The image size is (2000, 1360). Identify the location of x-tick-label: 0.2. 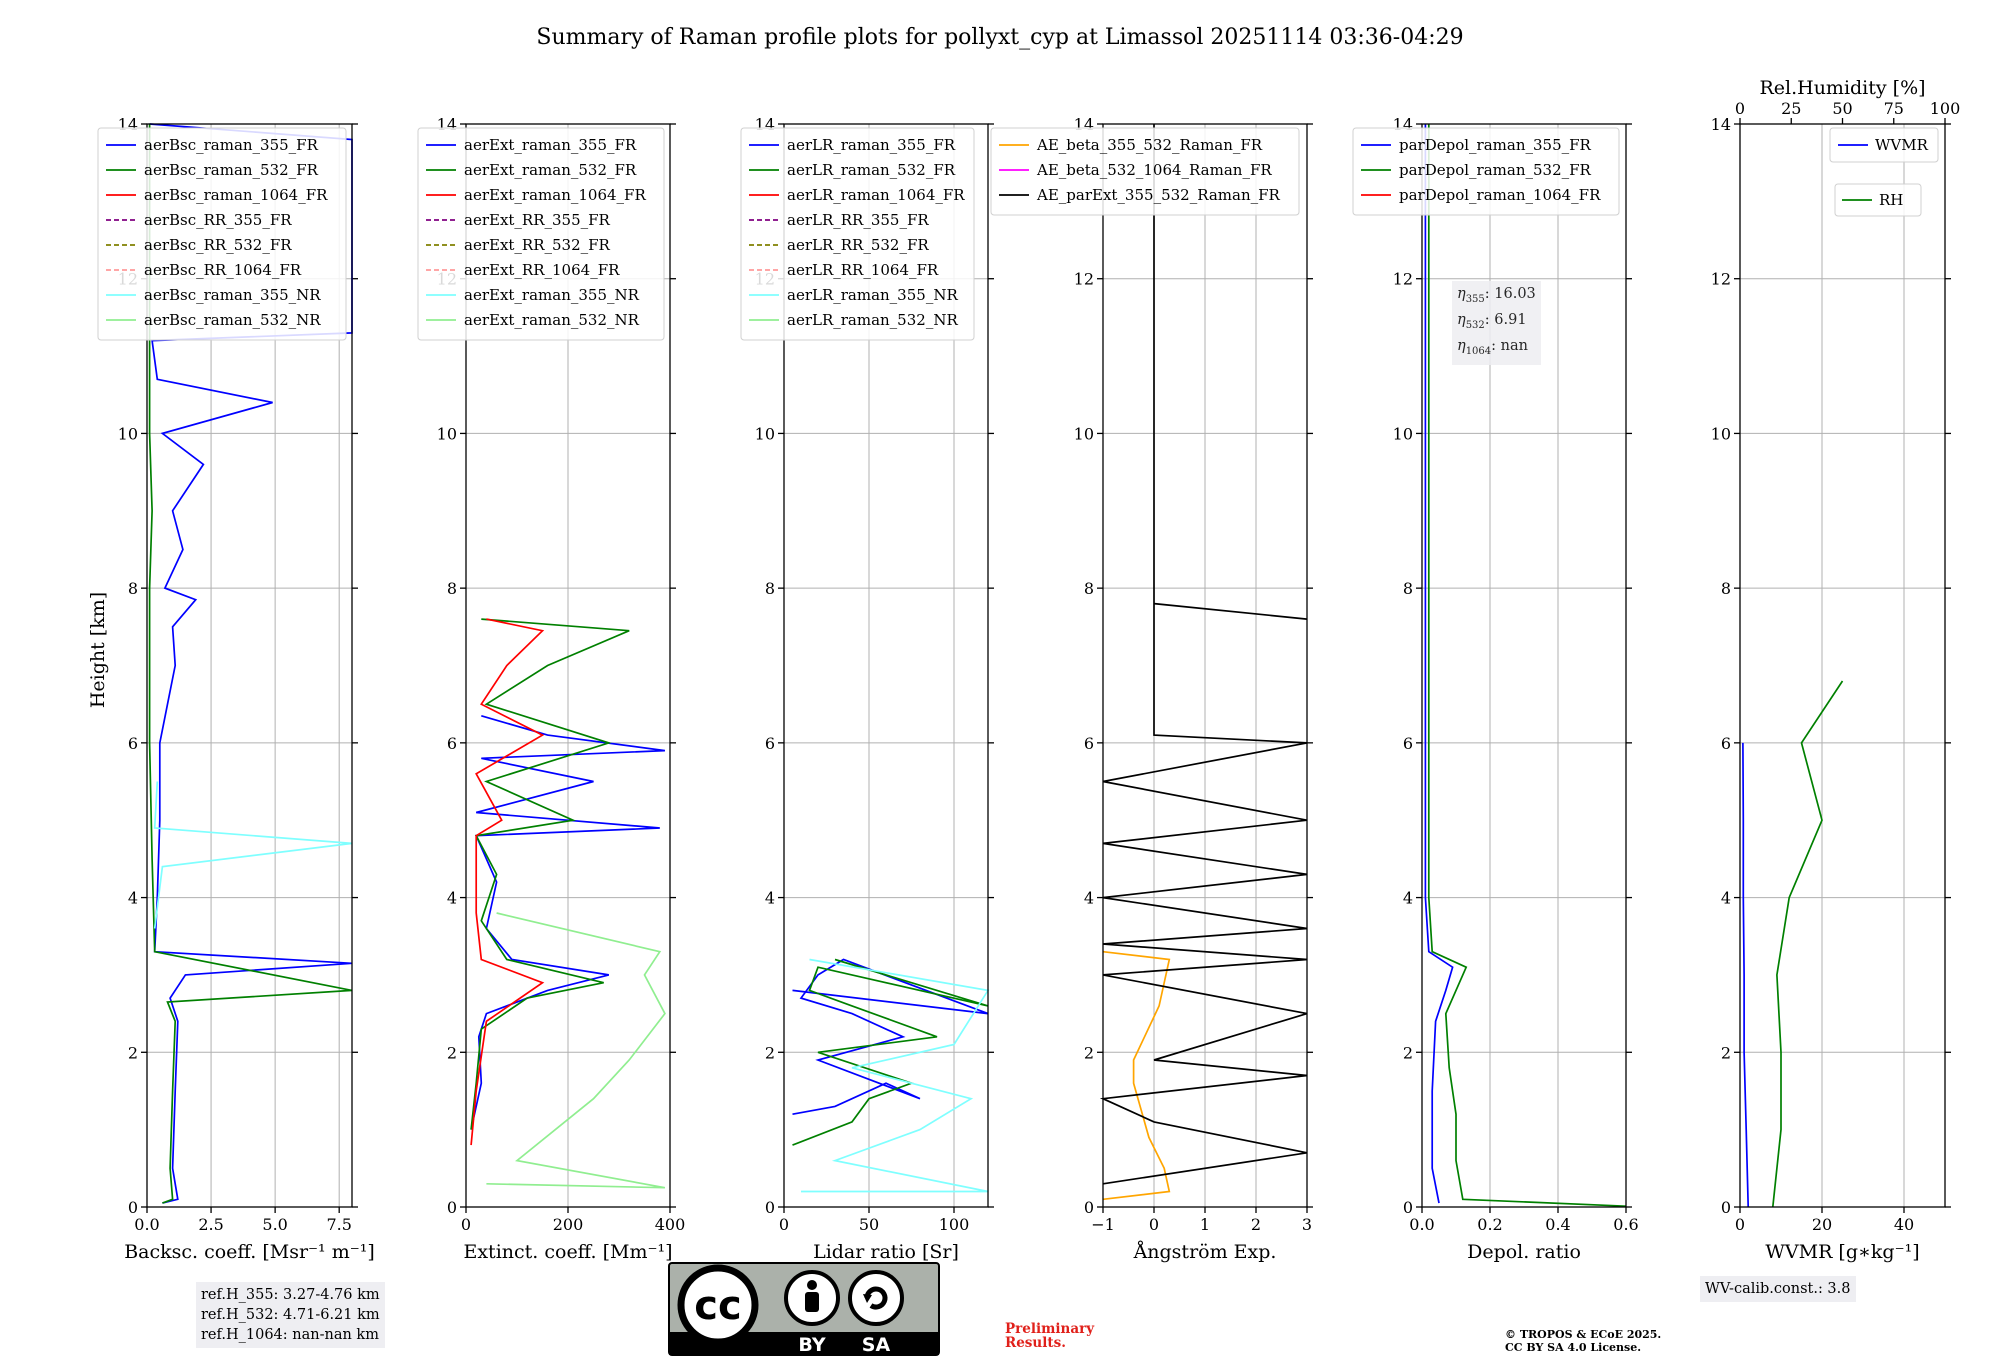
(1489, 1224).